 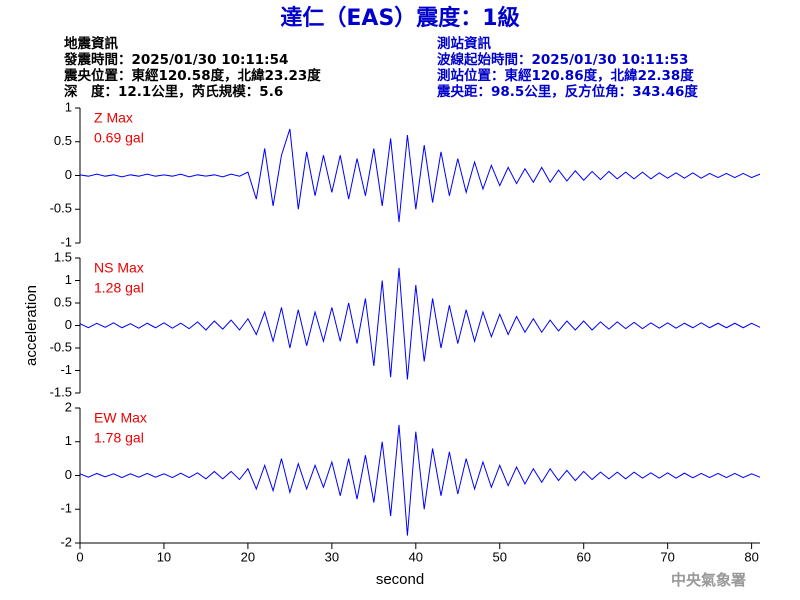 What do you see at coordinates (667, 556) in the screenshot?
I see `x-tick-label: 70` at bounding box center [667, 556].